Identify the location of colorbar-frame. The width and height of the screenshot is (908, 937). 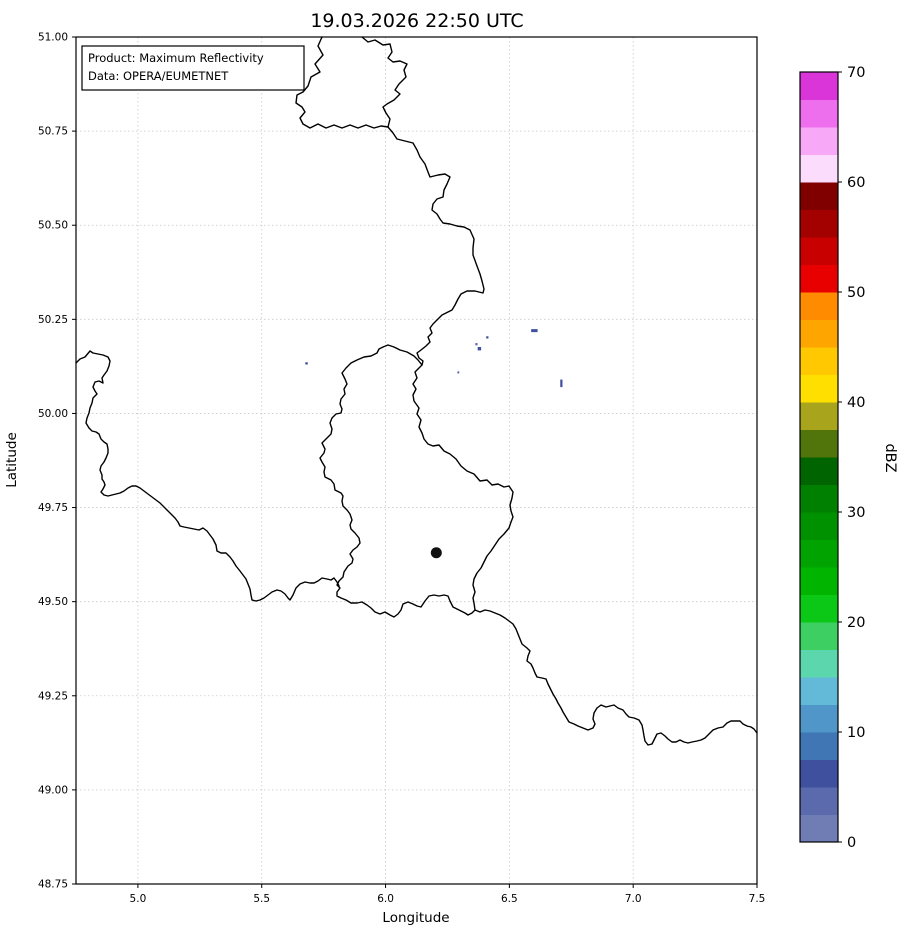
(819, 457).